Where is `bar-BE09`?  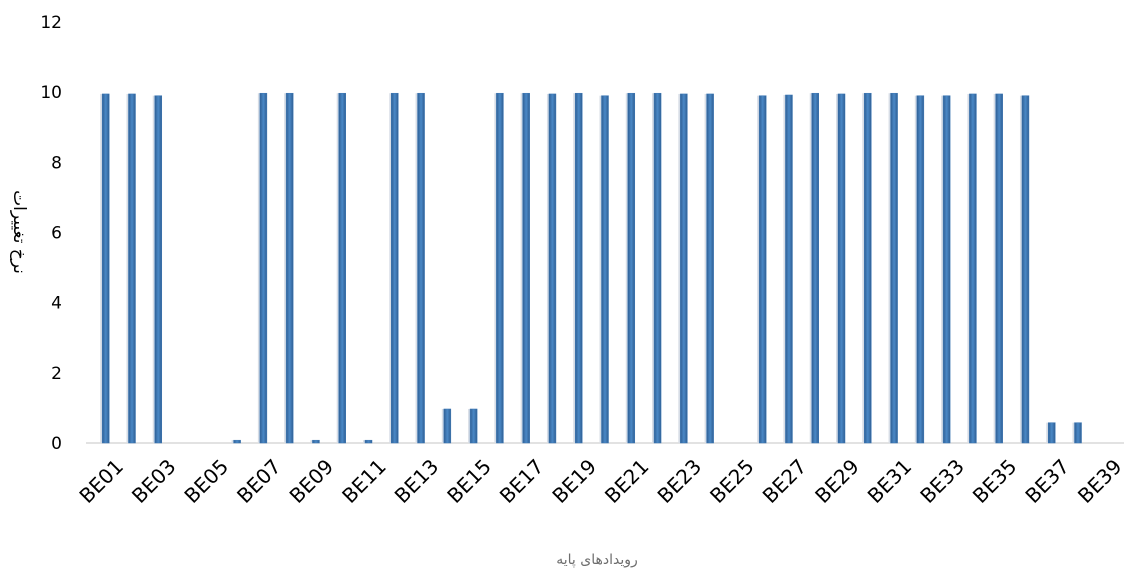 bar-BE09 is located at coordinates (316, 441).